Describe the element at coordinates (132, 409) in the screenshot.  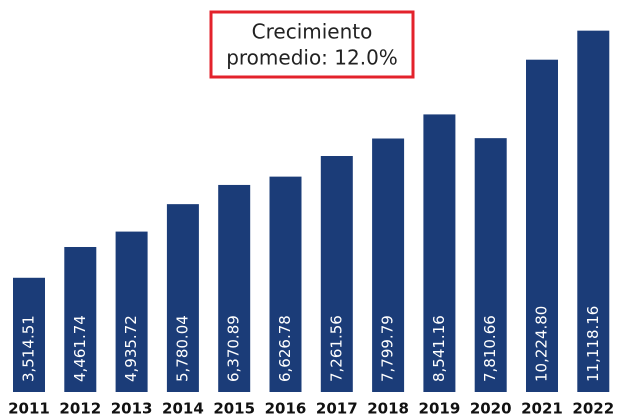
I see `x-tick-label: 2013` at that location.